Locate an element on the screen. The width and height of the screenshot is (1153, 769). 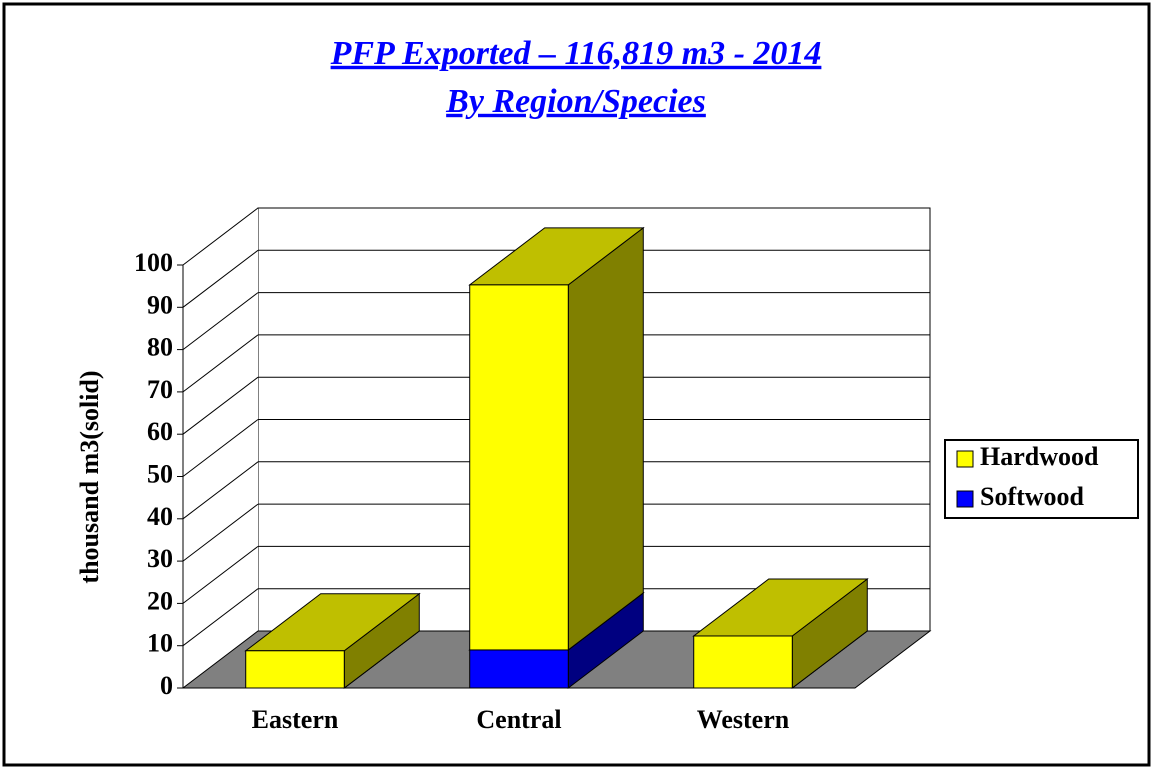
y-tick-label: 0 is located at coordinates (166, 685).